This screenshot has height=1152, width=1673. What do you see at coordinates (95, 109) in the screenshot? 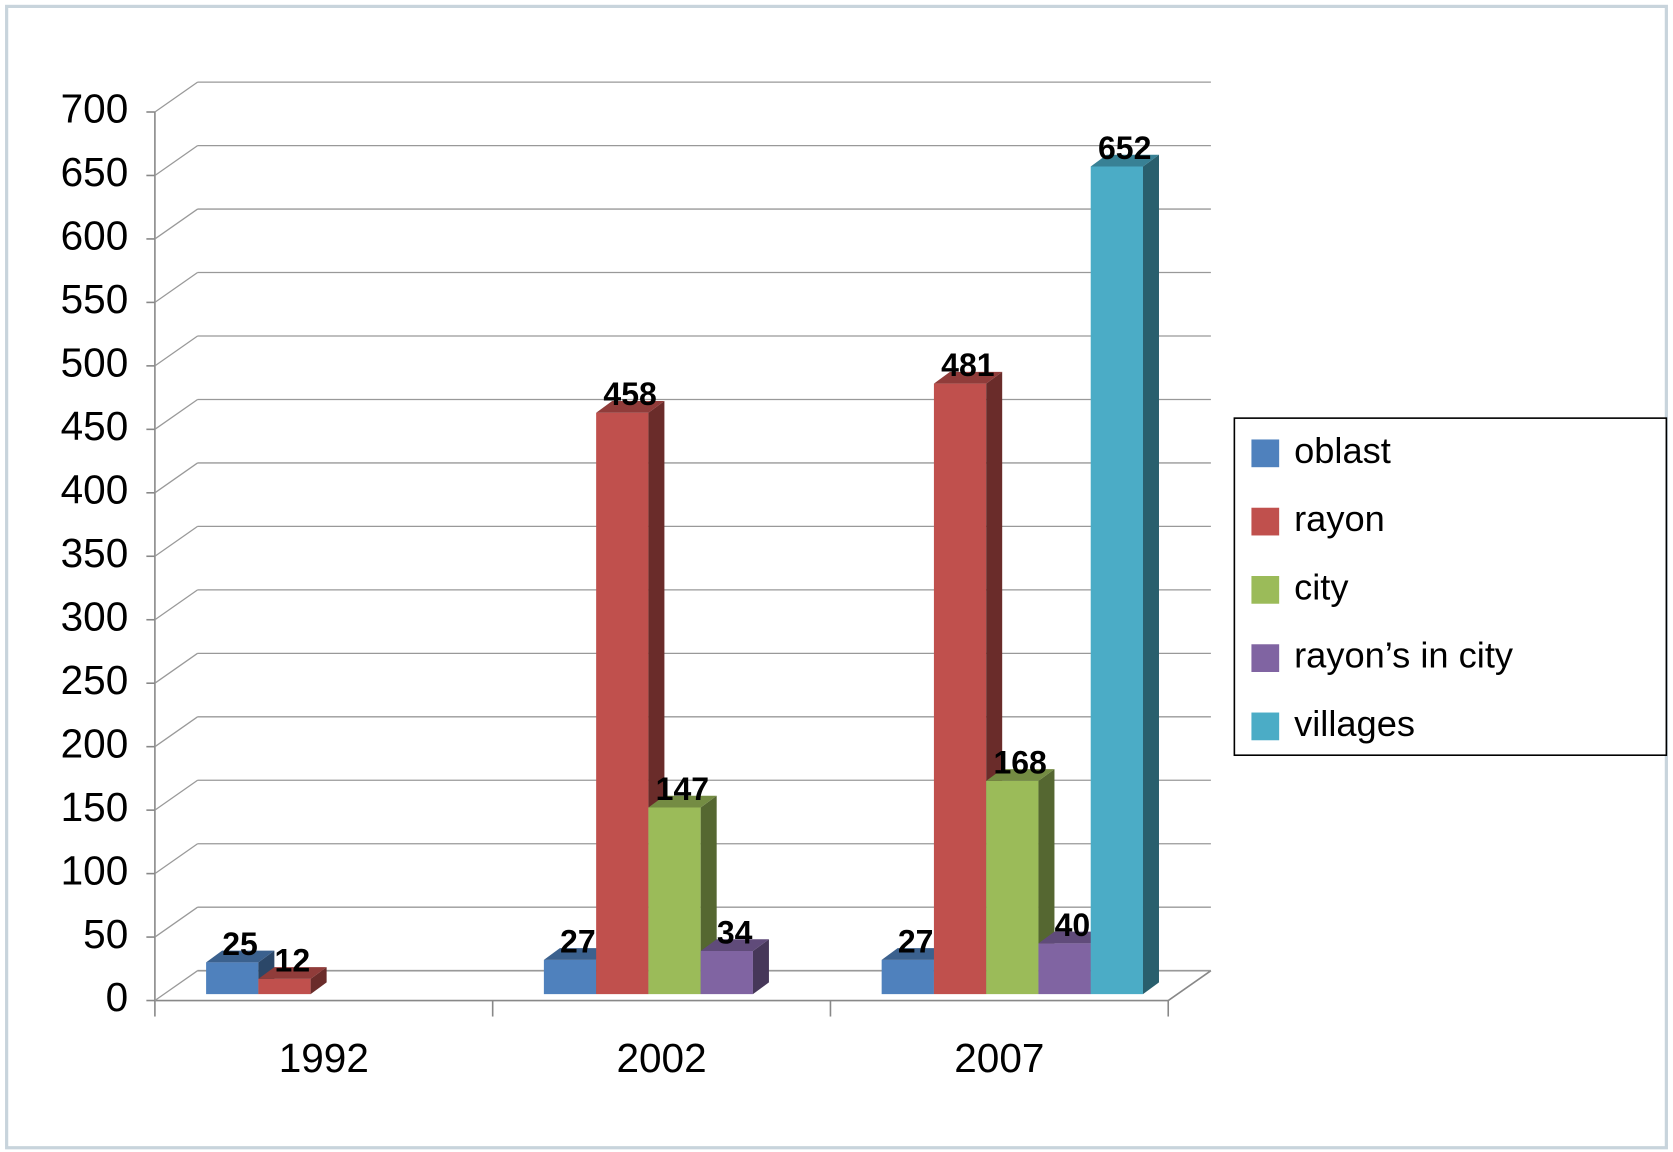
I see `y-tick-label: 700` at bounding box center [95, 109].